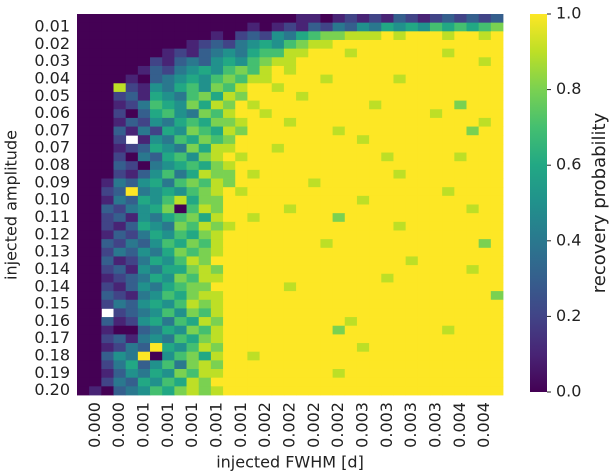 The height and width of the screenshot is (476, 615). What do you see at coordinates (52, 251) in the screenshot?
I see `y-tick-label: 0.13` at bounding box center [52, 251].